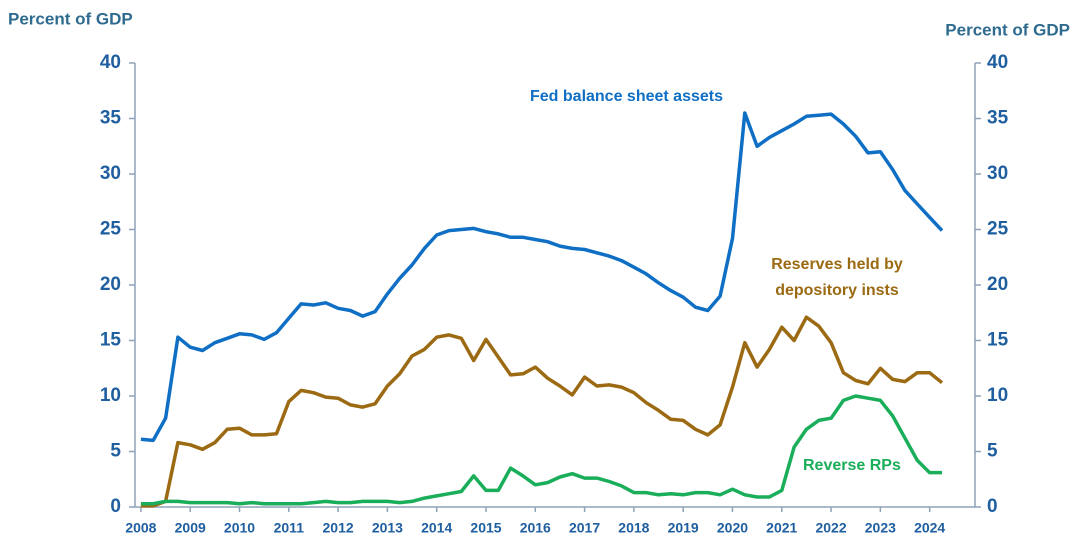  Describe the element at coordinates (110, 173) in the screenshot. I see `y-tick-label: 30` at that location.